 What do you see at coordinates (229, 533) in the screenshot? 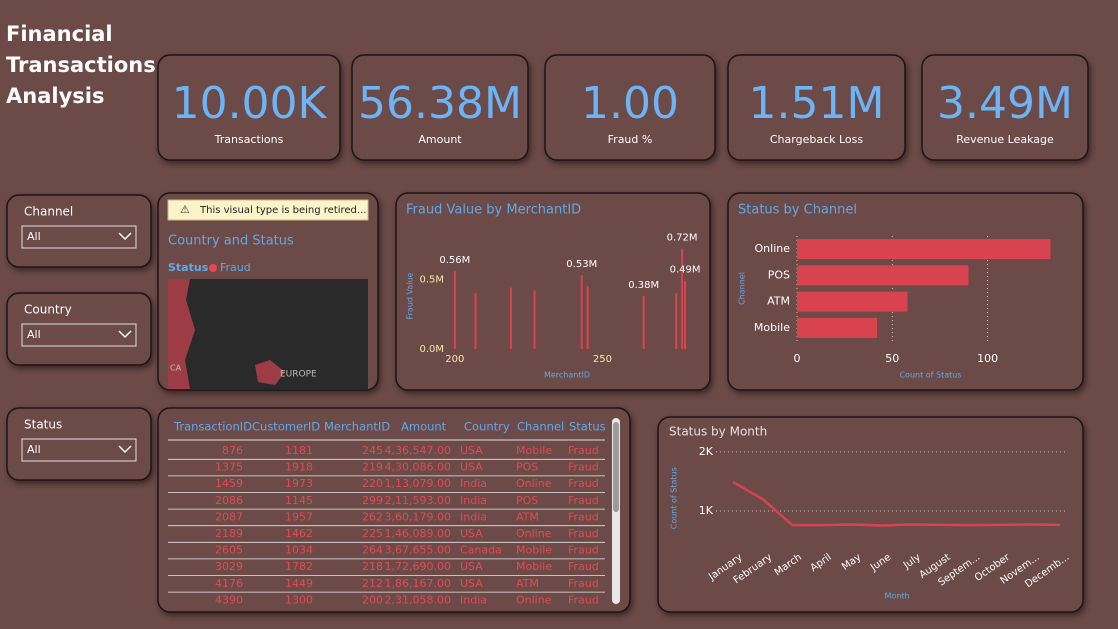
I see `table-cell: 2189` at bounding box center [229, 533].